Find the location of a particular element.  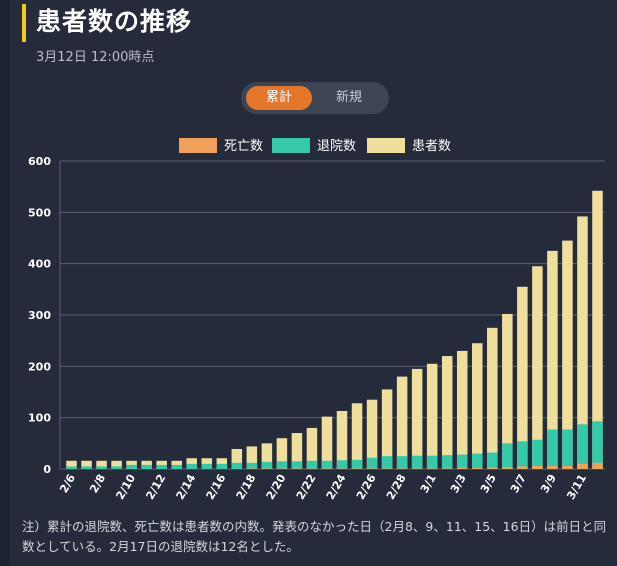

bar-discharged-2/22 is located at coordinates (312, 464).